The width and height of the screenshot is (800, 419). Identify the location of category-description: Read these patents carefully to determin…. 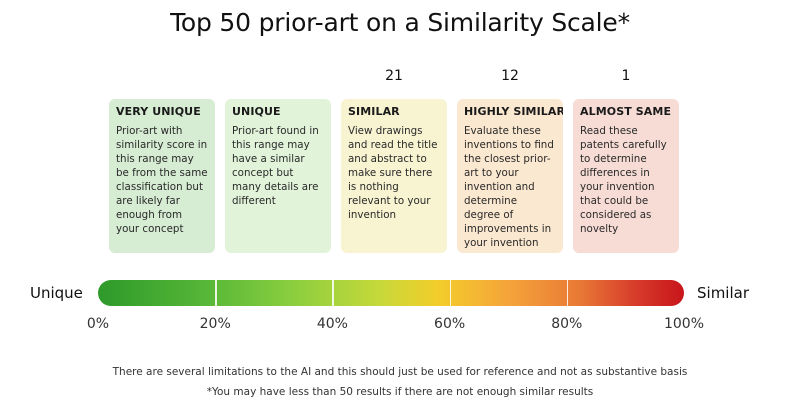
(623, 180).